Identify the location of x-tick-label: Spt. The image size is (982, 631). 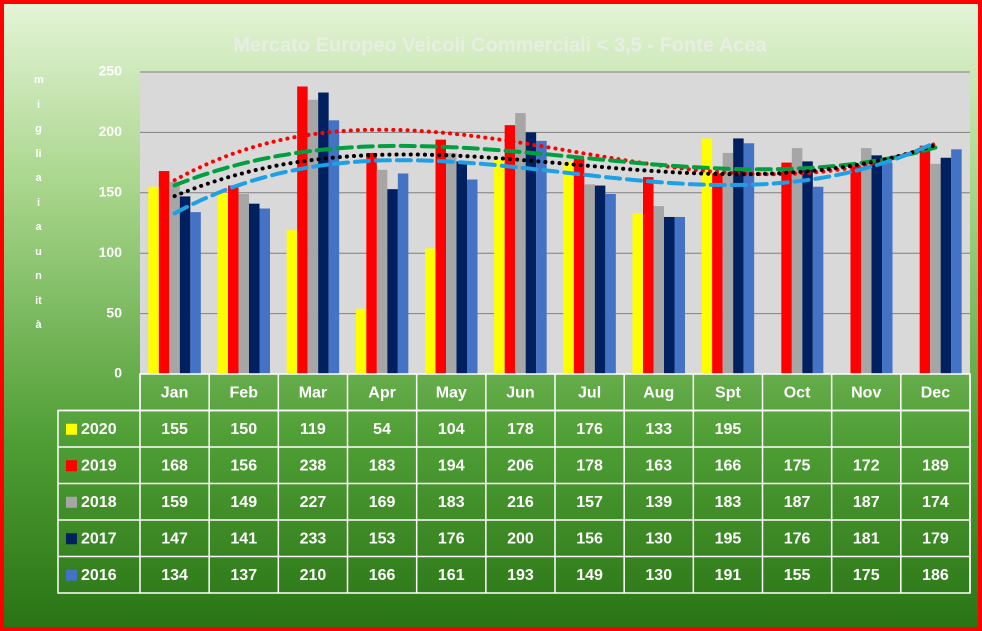
(728, 392).